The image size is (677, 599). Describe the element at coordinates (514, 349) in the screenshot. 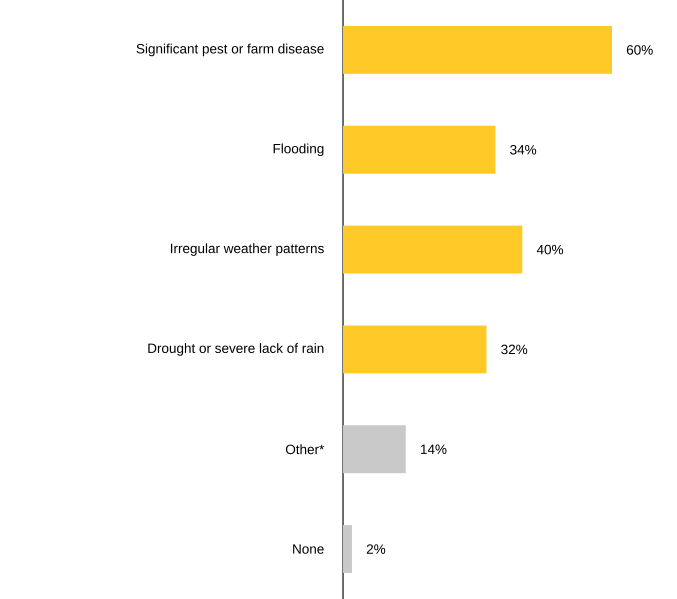

I see `data-label: 32%` at that location.